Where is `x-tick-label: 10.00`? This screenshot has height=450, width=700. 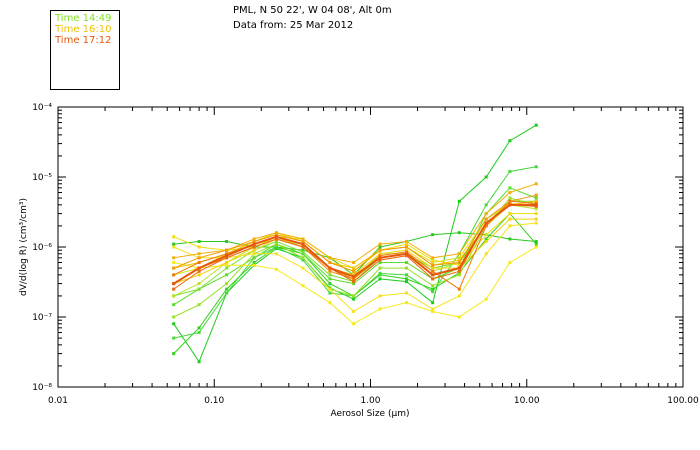
x-tick-label: 10.00 is located at coordinates (527, 401).